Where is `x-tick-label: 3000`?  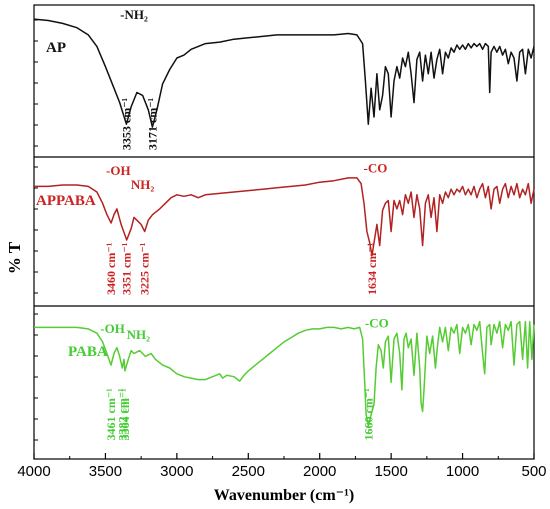 x-tick-label: 3000 is located at coordinates (176, 471).